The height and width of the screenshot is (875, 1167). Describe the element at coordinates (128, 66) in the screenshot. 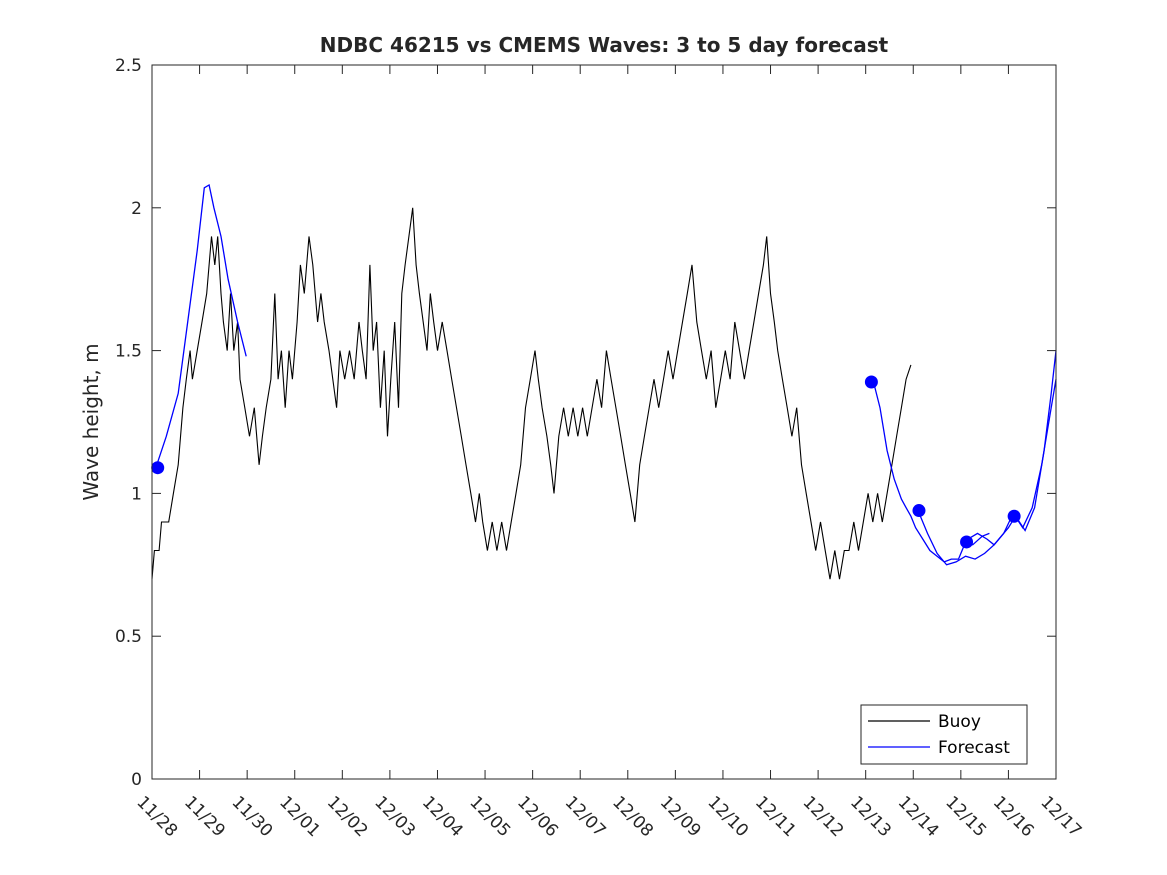

I see `y-tick-label: 2.5` at that location.